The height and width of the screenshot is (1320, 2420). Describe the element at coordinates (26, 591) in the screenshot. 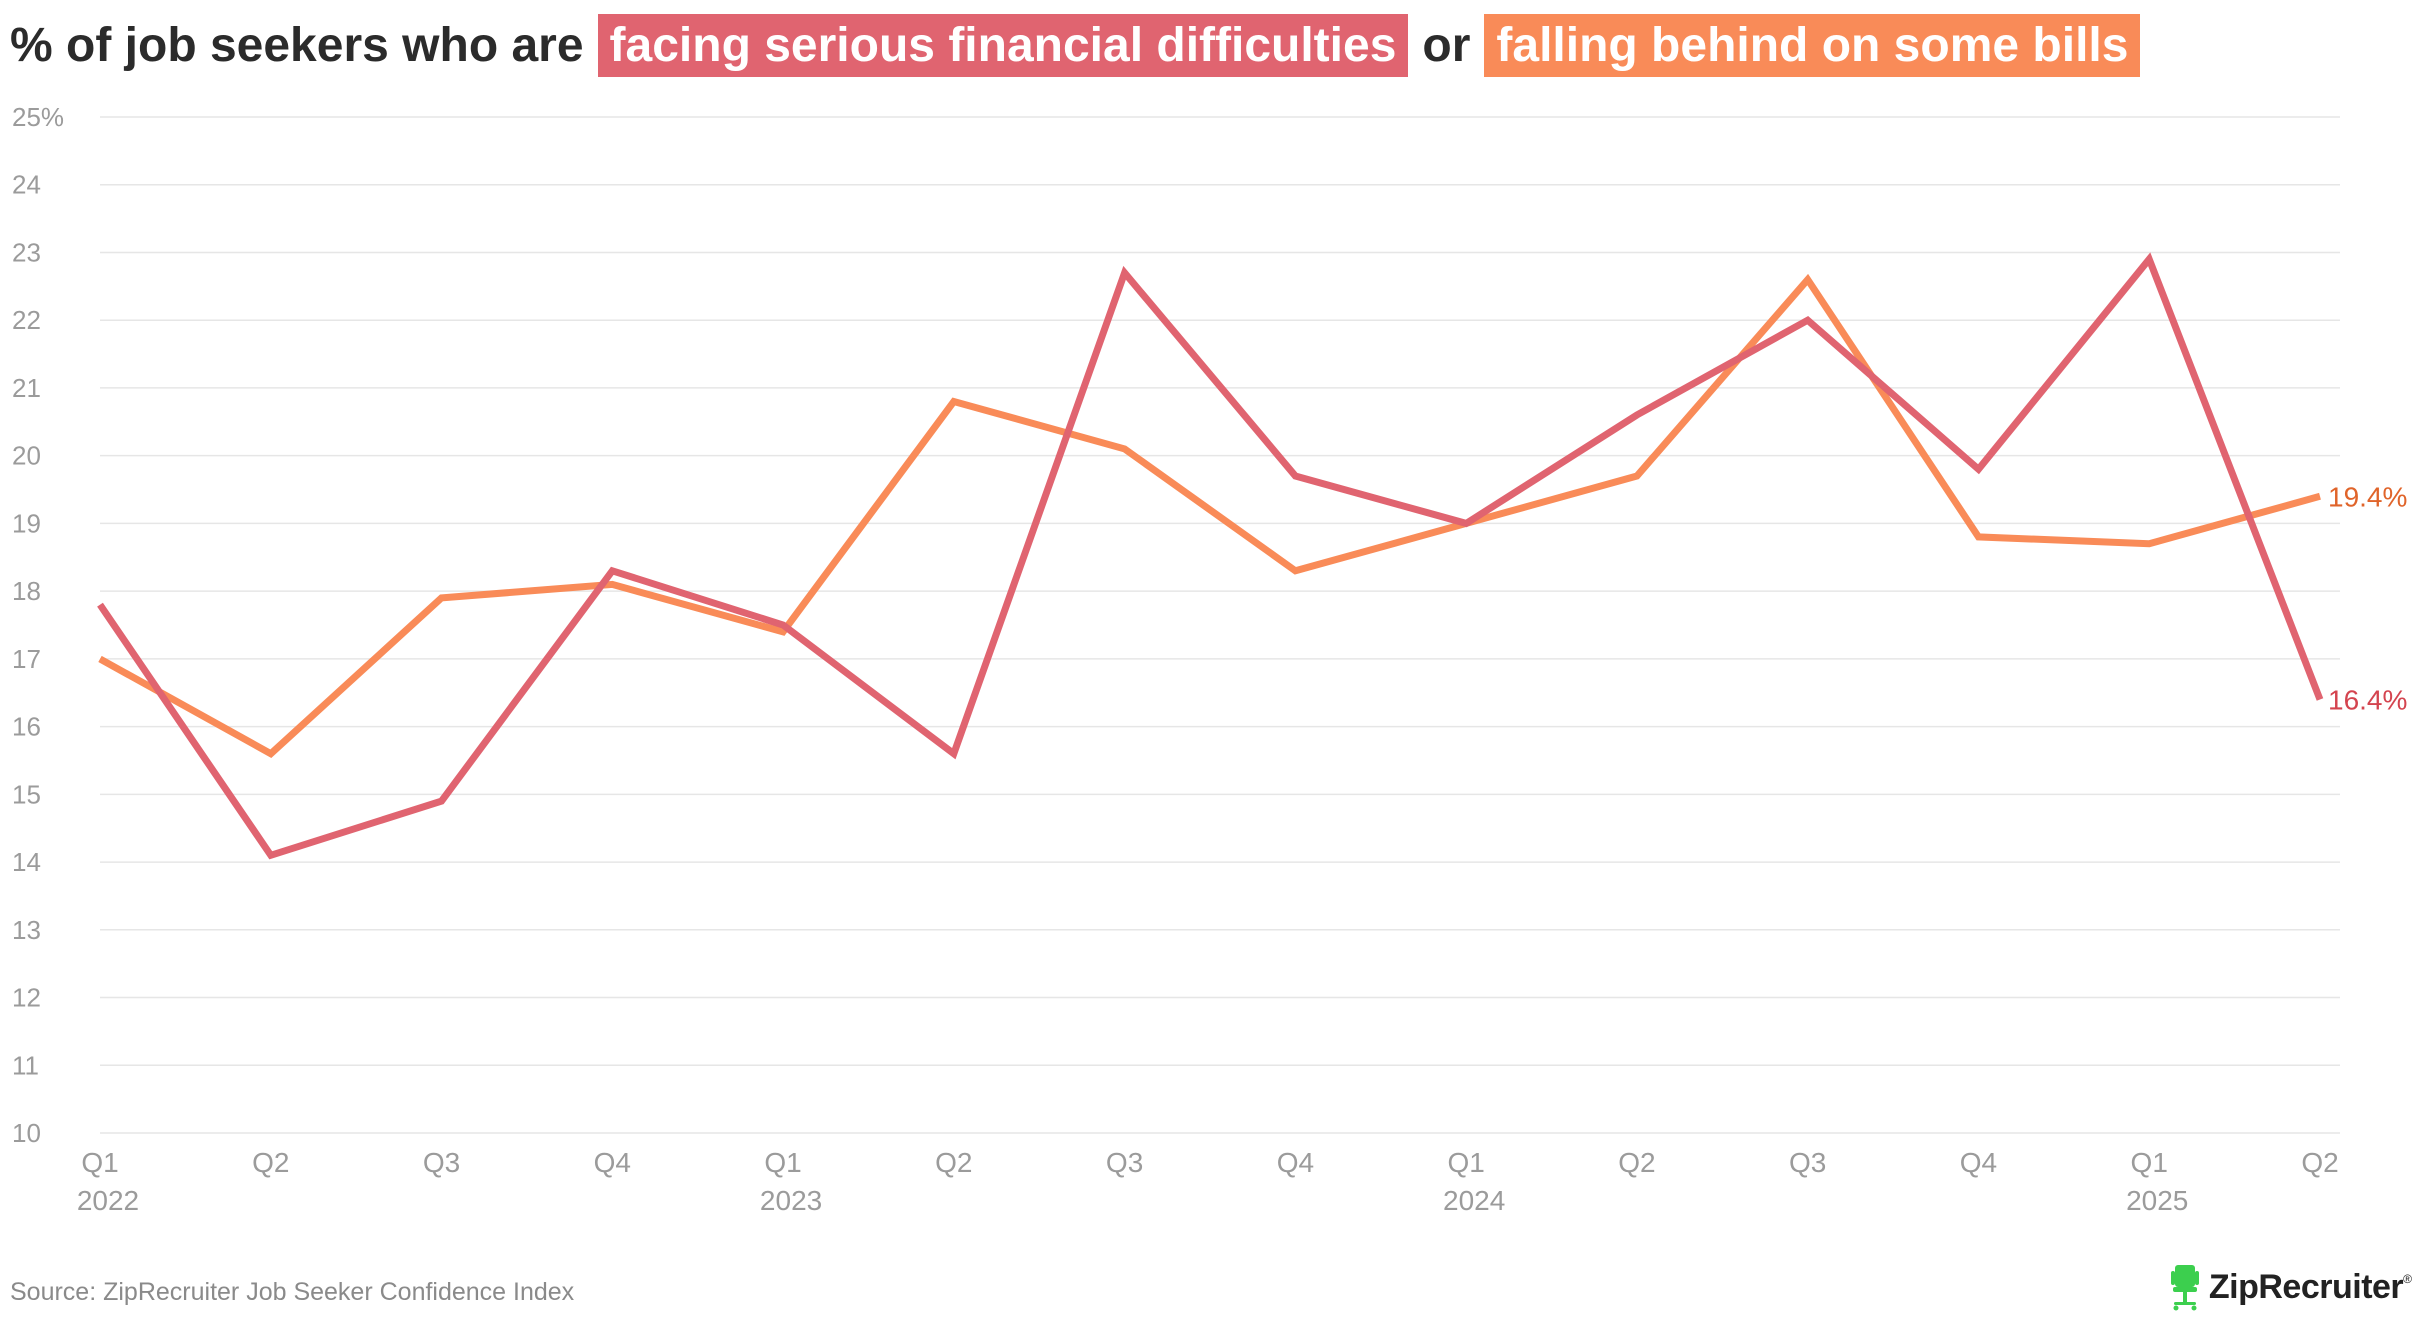

I see `y-tick-label: 18` at that location.